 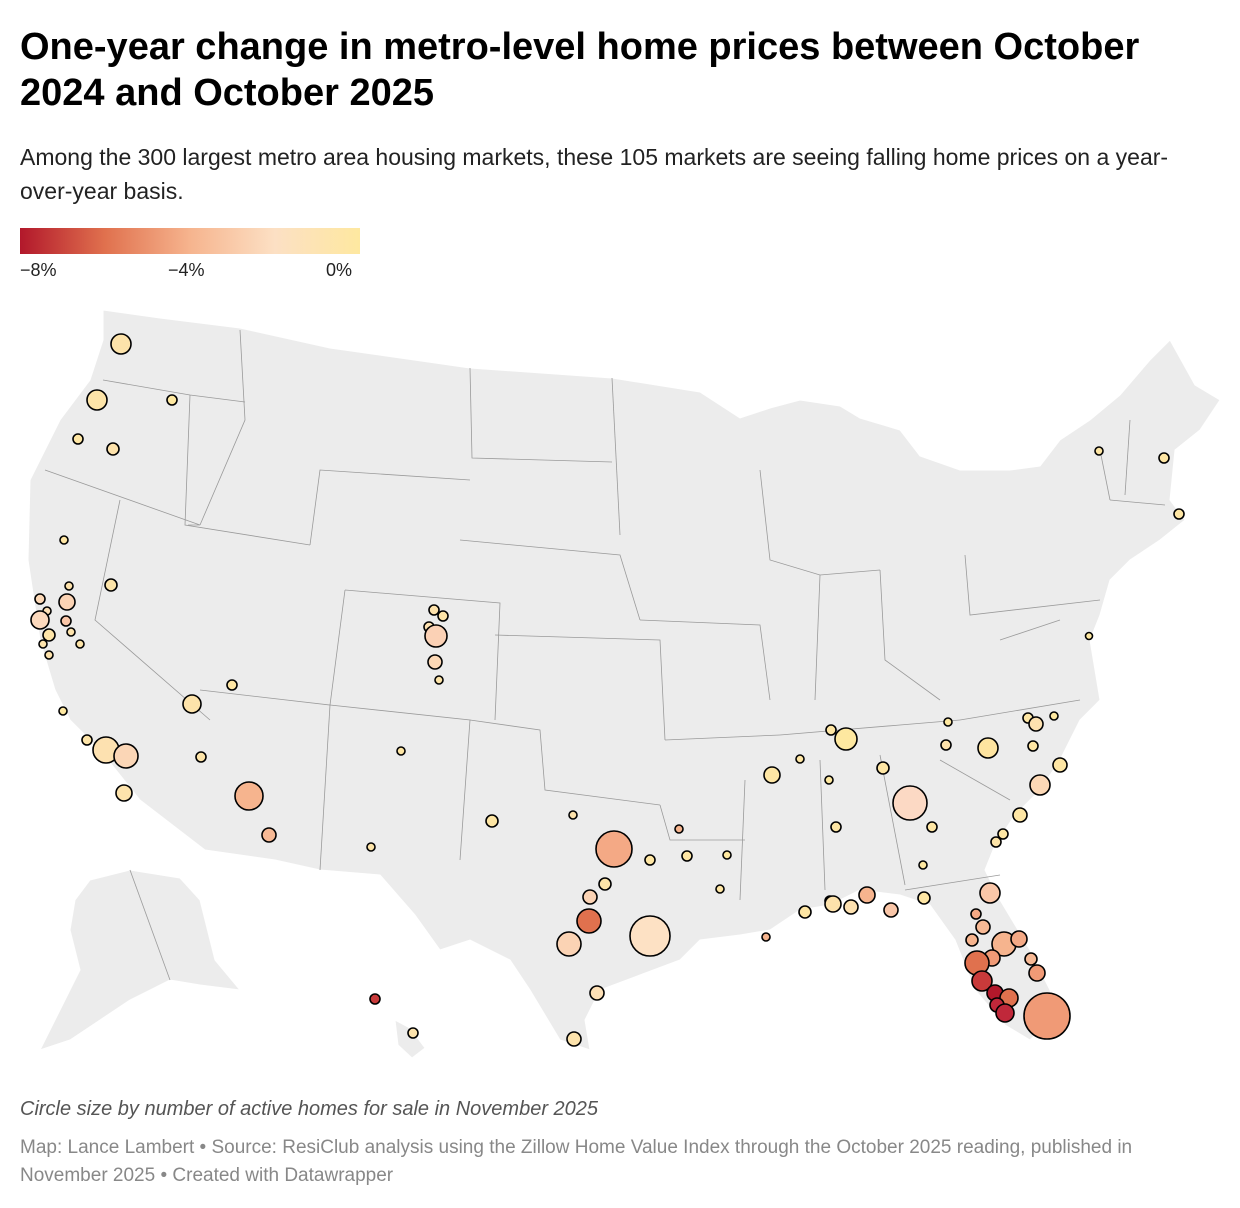 I want to click on color-legend: −8% −4% 0%, so click(x=190, y=258).